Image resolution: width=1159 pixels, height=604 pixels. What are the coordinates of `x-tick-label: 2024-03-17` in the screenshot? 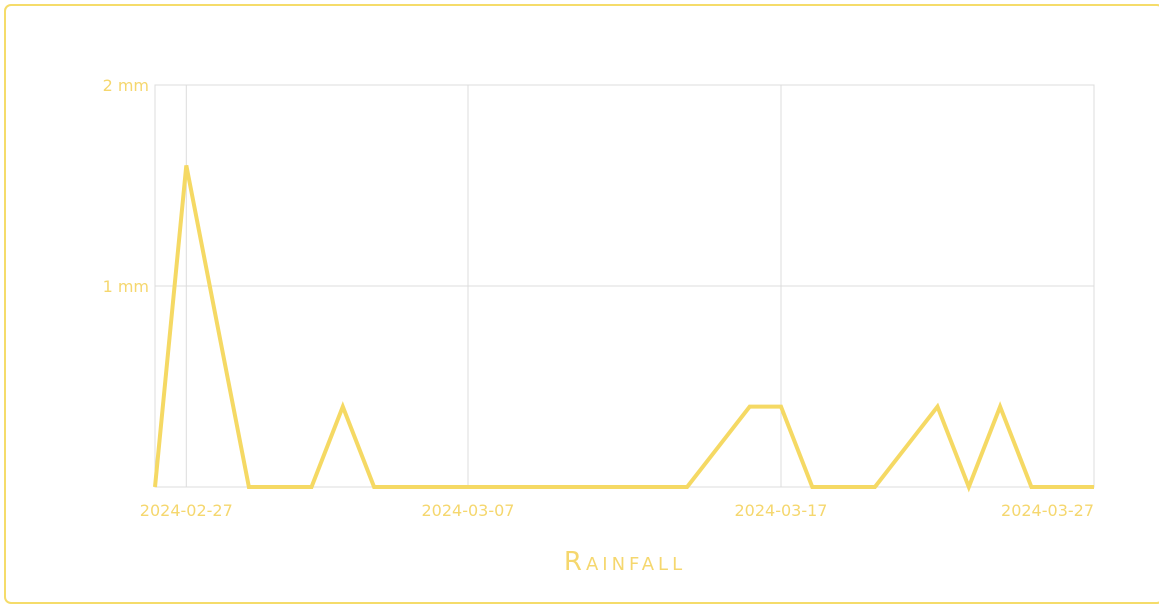 It's located at (781, 510).